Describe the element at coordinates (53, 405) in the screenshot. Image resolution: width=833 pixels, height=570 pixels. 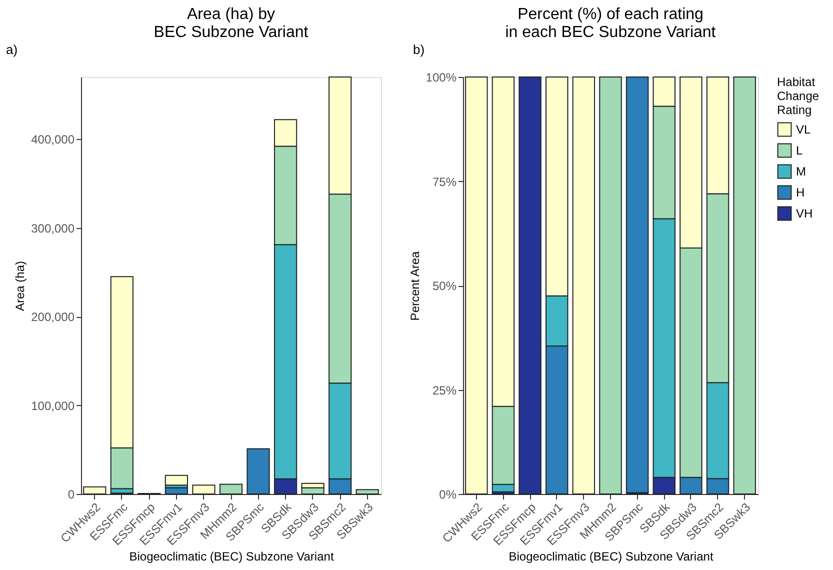
I see `y-tick-label: 100,000` at that location.